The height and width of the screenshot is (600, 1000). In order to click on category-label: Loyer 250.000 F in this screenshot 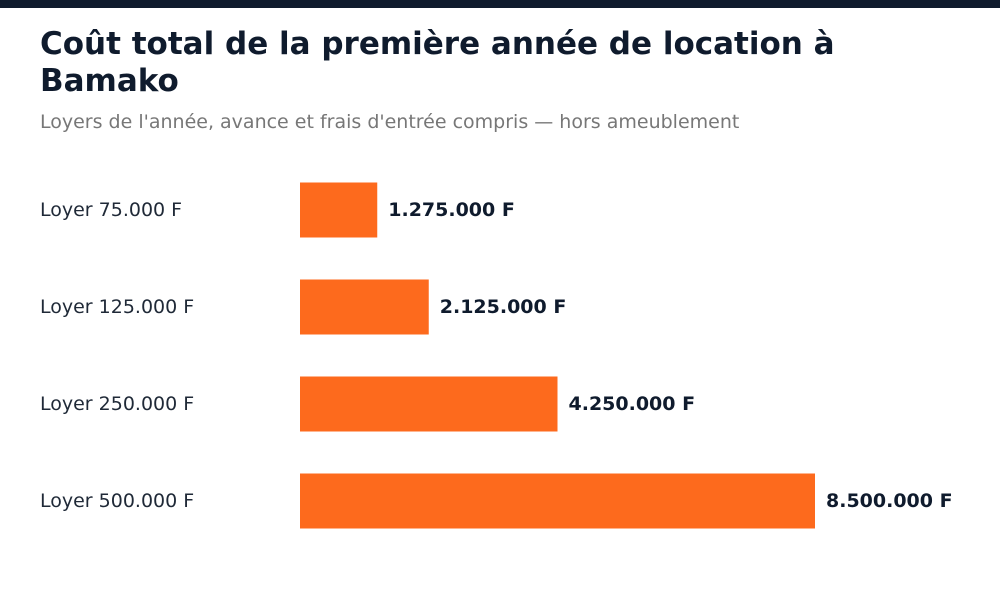, I will do `click(117, 404)`.